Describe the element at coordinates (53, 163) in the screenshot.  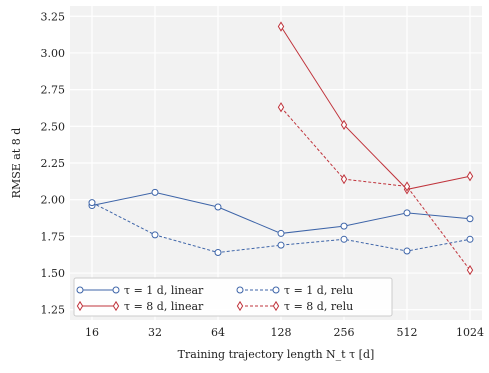
I see `y-tick-label: 2.25` at that location.